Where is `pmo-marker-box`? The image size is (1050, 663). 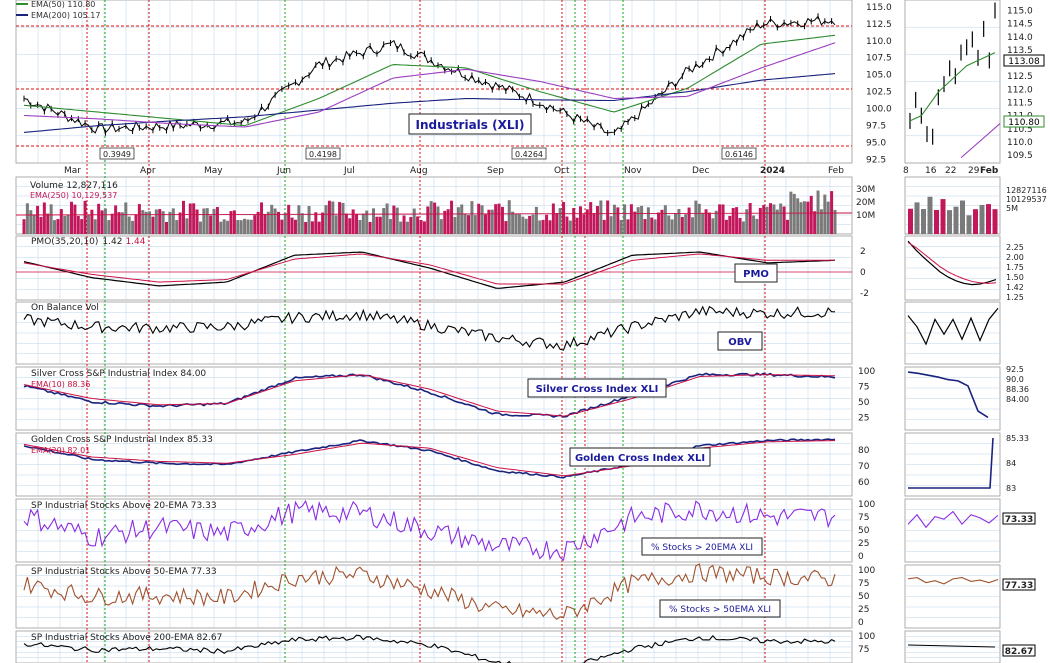
pmo-marker-box is located at coordinates (529, 153).